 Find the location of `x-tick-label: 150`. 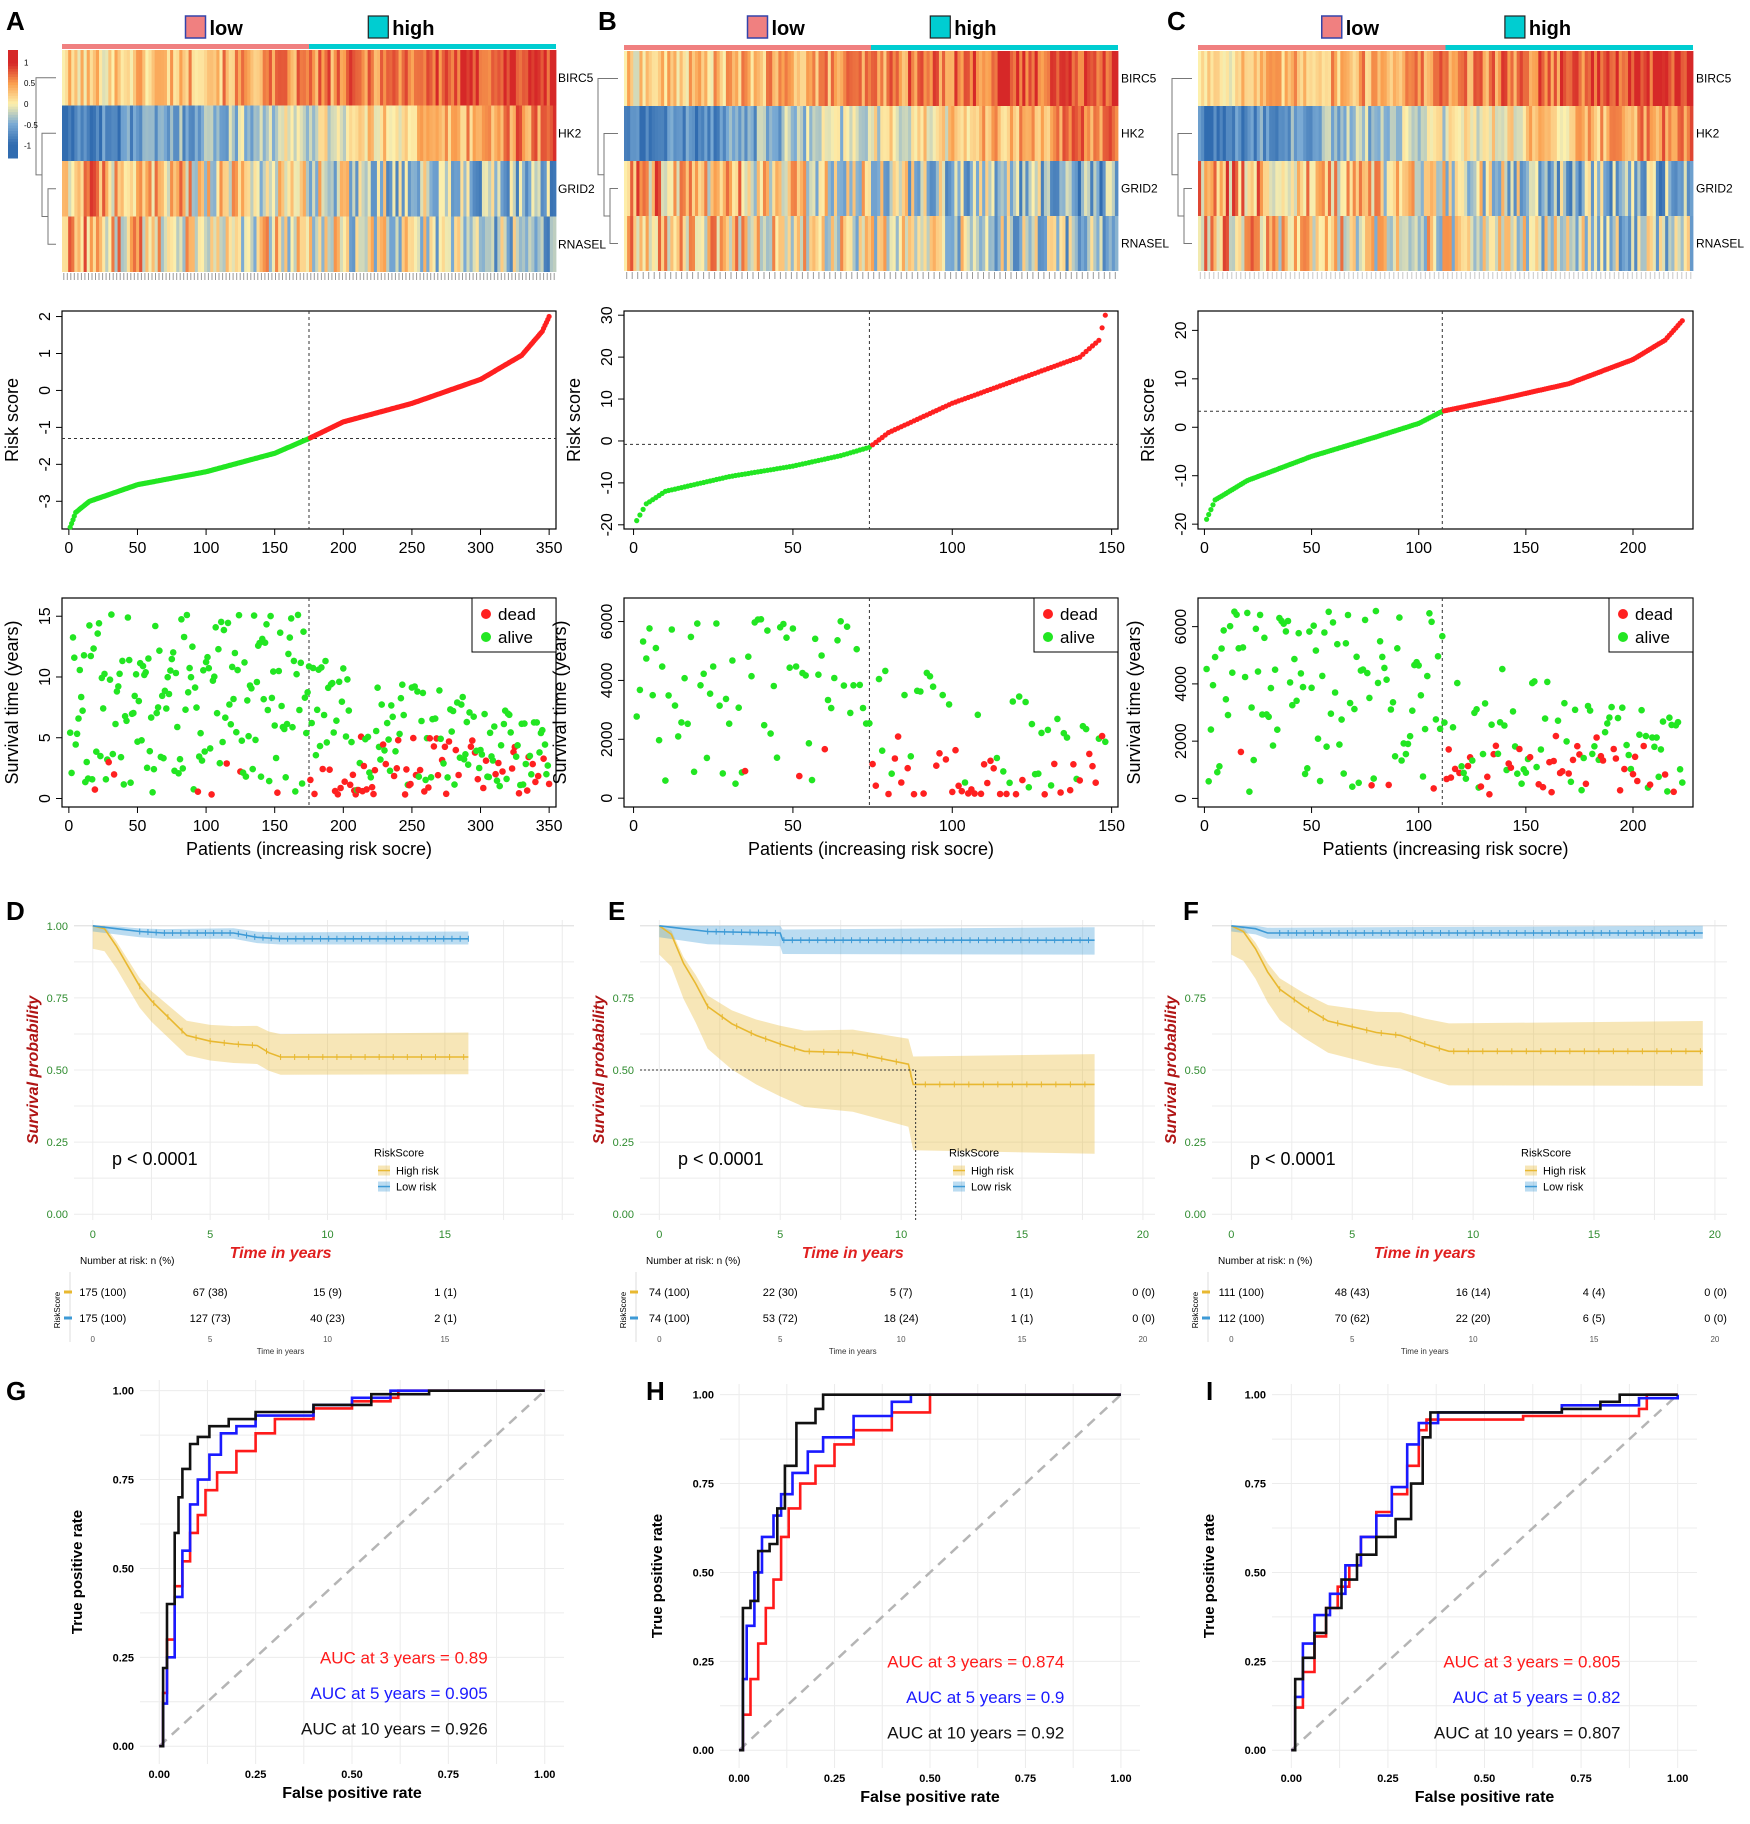

x-tick-label: 150 is located at coordinates (1111, 548).